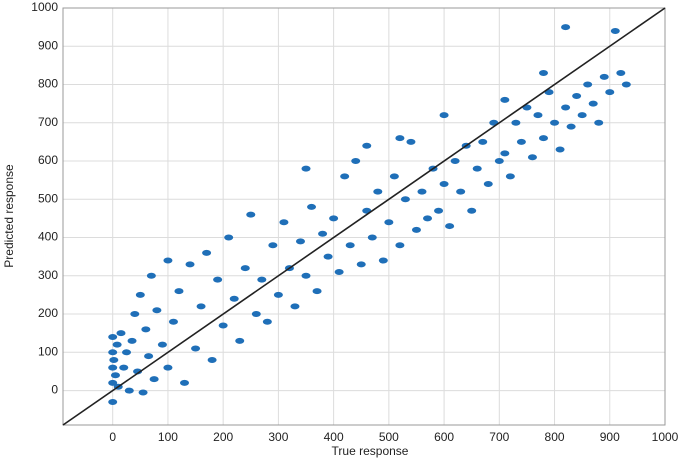 The height and width of the screenshot is (461, 685). Describe the element at coordinates (370, 451) in the screenshot. I see `x-axis-label: True response` at that location.